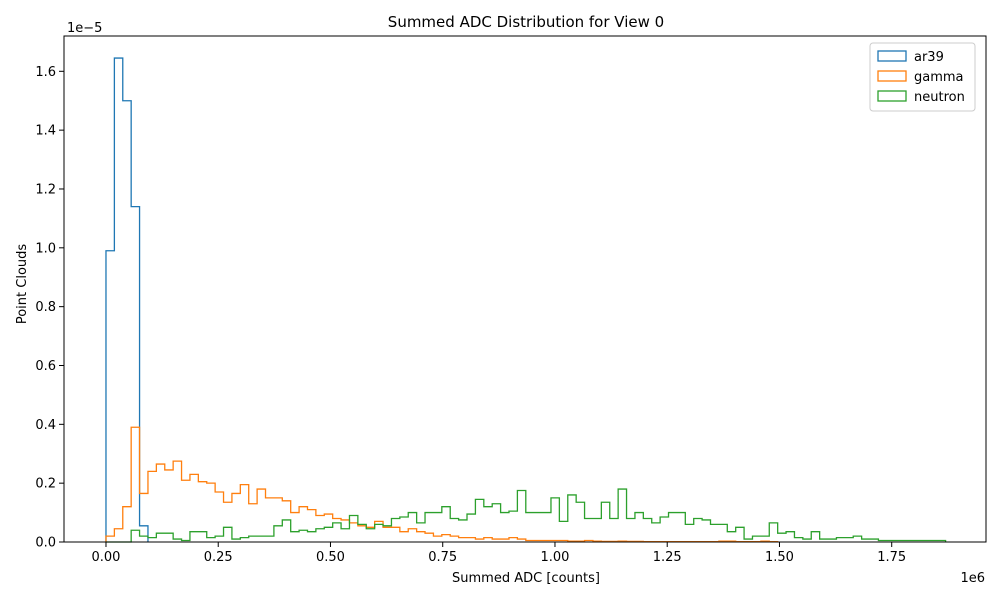  I want to click on y-axis-title: Point Clouds, so click(22, 284).